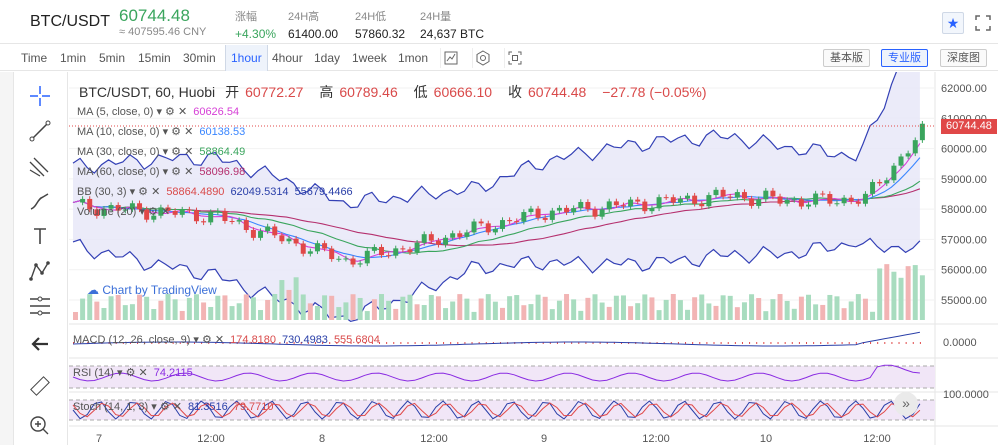  I want to click on indicator-label: BB (30, 3), so click(102, 192).